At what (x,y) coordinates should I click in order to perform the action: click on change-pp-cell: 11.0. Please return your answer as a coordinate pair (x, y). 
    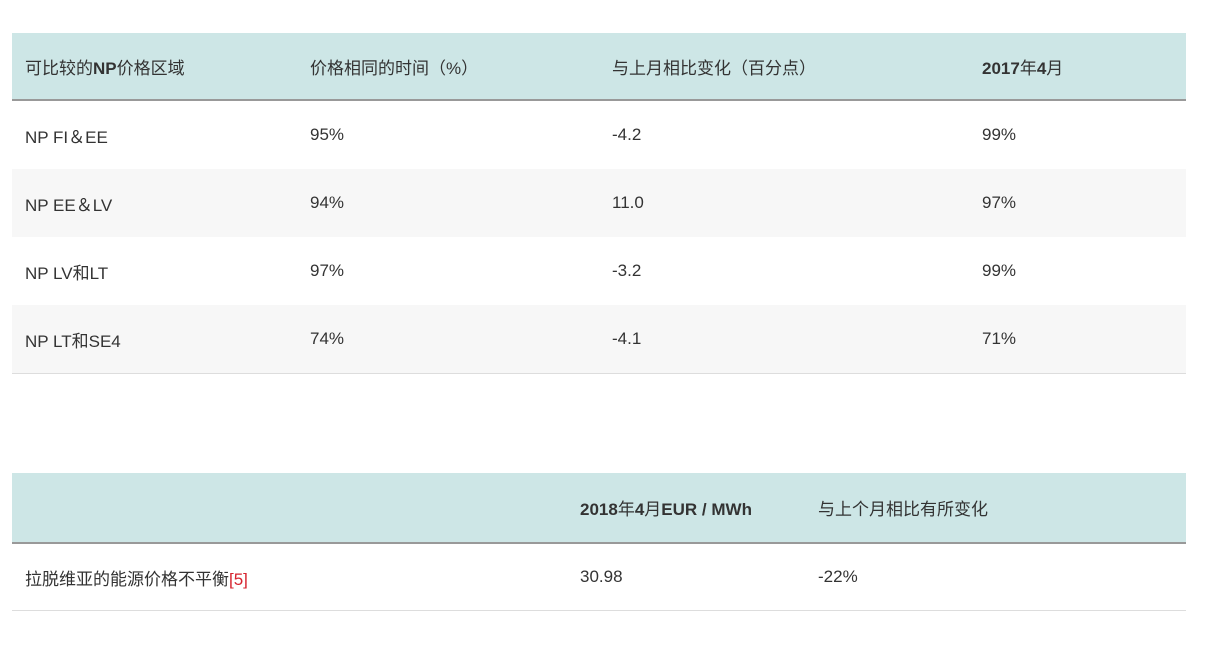
    Looking at the image, I should click on (628, 202).